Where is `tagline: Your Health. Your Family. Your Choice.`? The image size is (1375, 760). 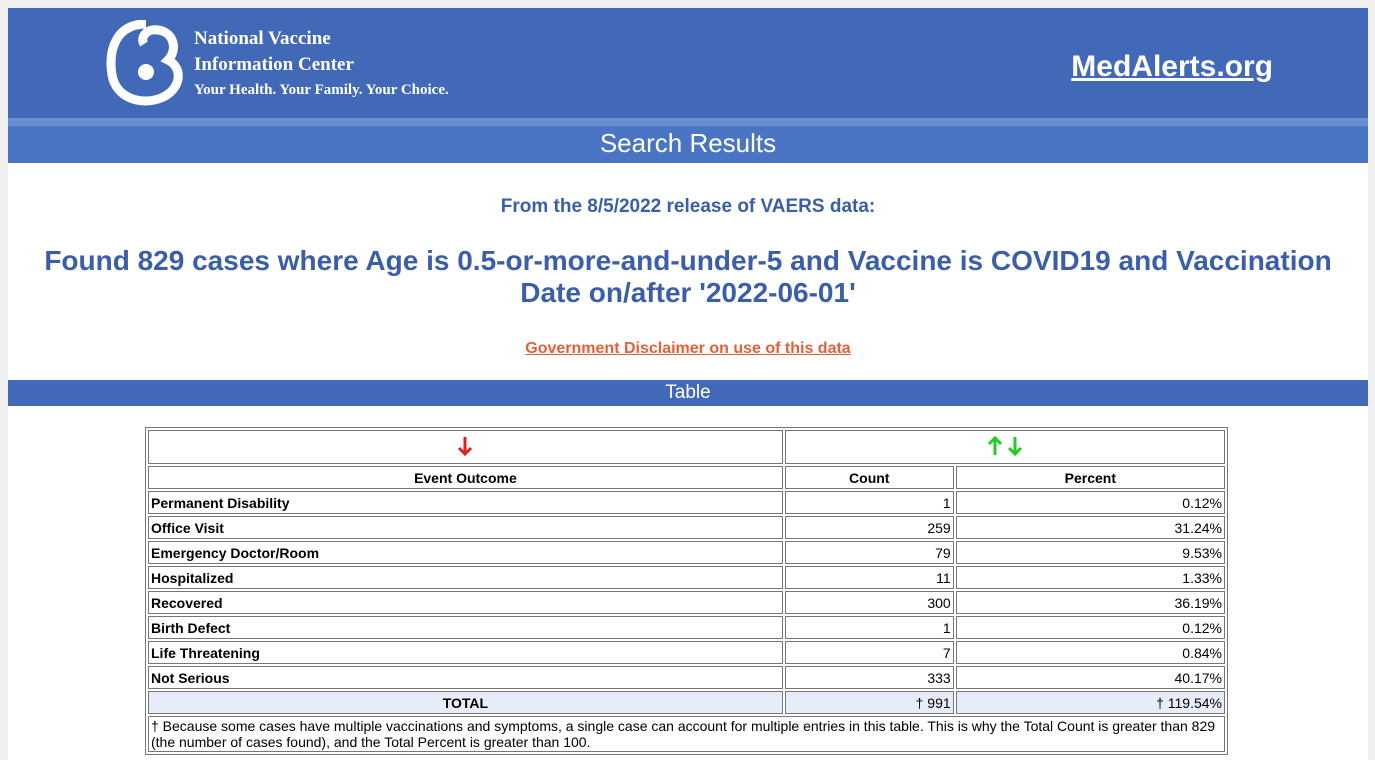 tagline: Your Health. Your Family. Your Choice. is located at coordinates (321, 90).